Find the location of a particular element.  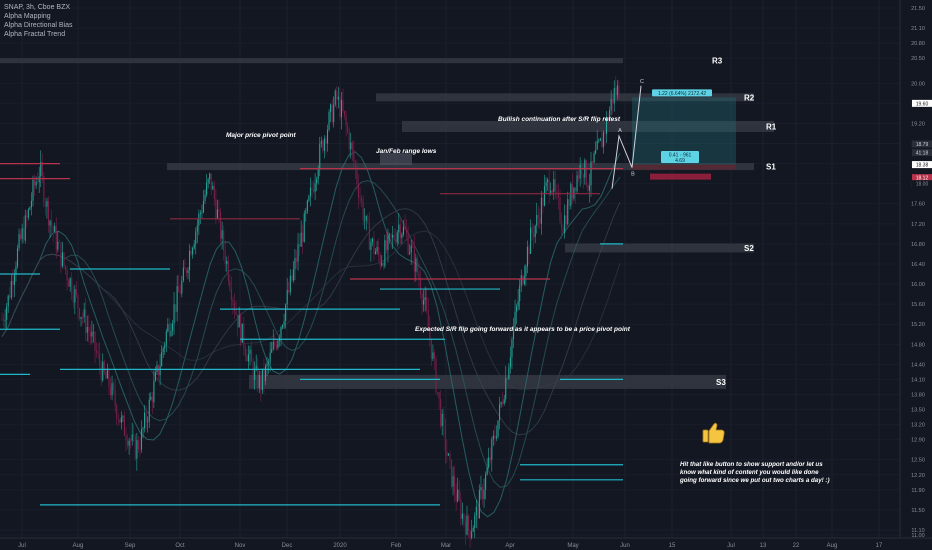

x-tick-label: 15 is located at coordinates (672, 546).